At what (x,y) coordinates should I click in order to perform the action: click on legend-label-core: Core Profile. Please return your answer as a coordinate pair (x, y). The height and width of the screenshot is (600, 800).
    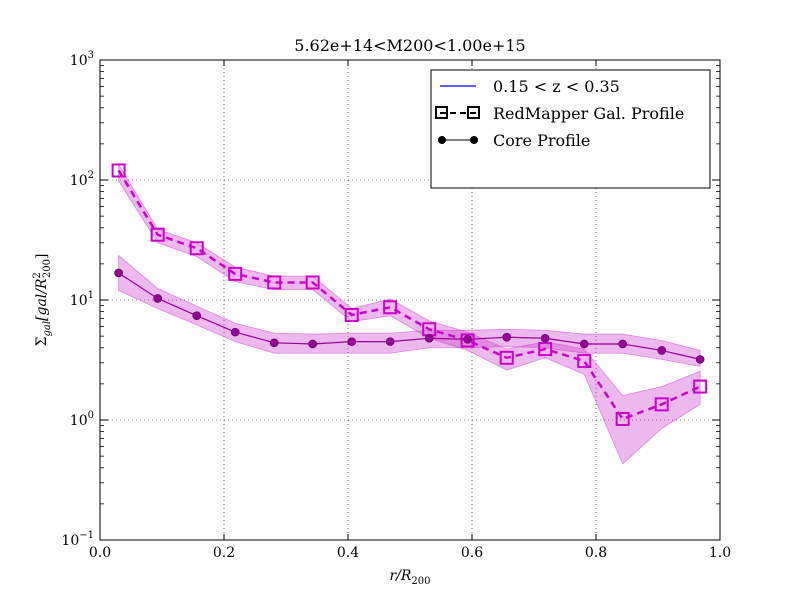
    Looking at the image, I should click on (541, 140).